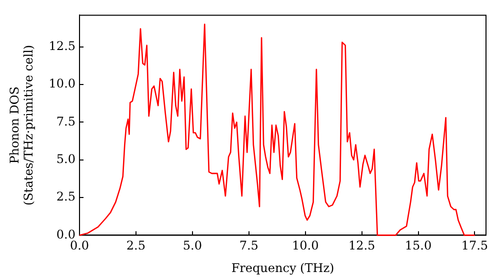  Describe the element at coordinates (248, 245) in the screenshot. I see `x-tick-label: 7.5` at that location.